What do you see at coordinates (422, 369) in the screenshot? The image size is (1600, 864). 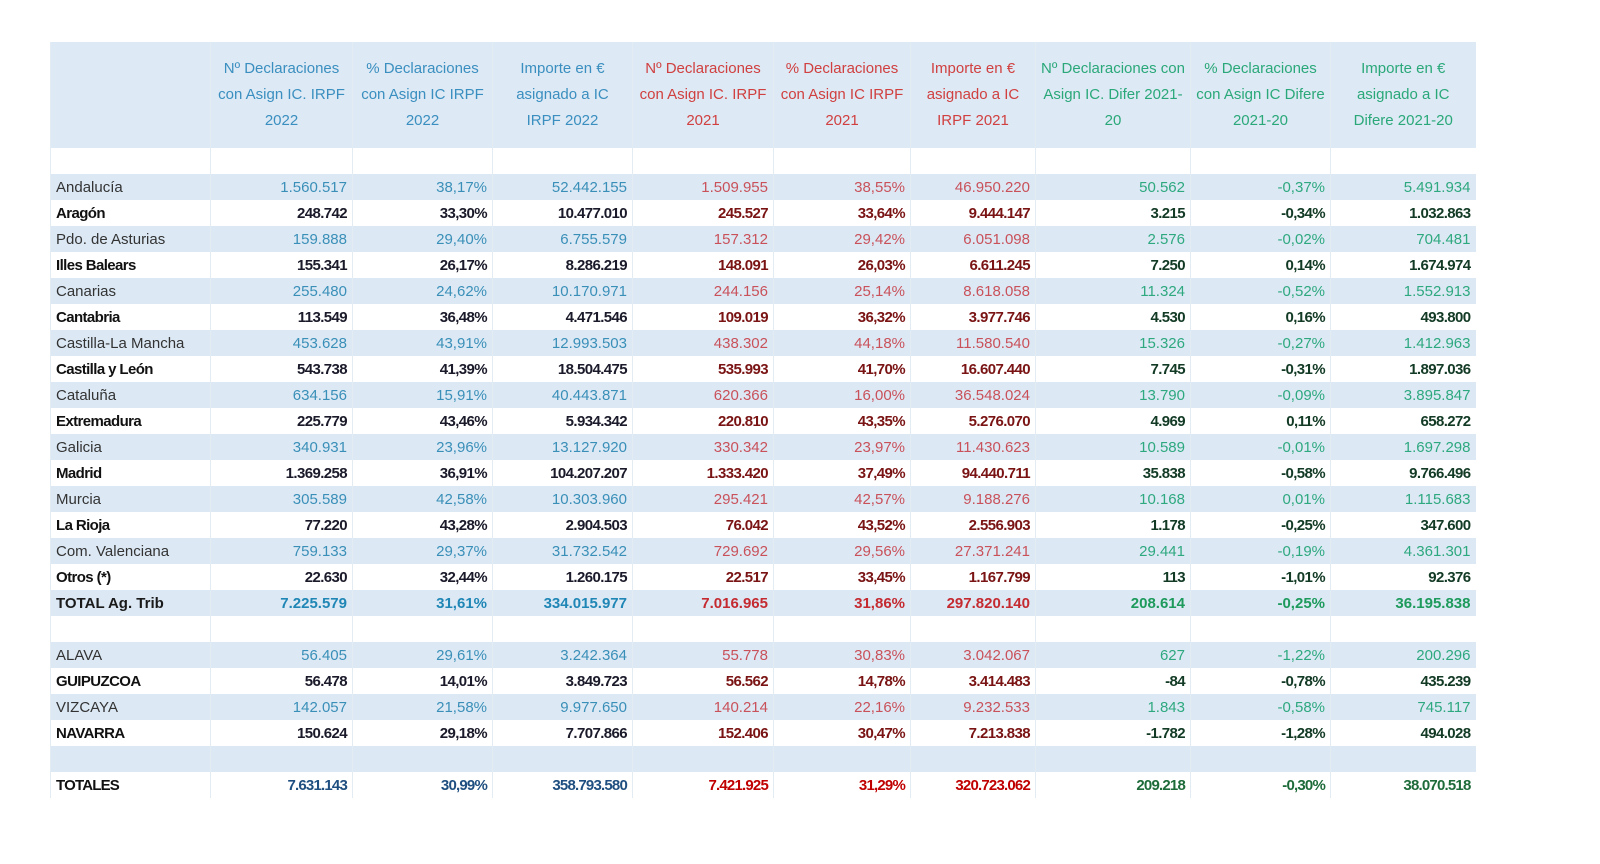 I see `table-cell: 41,39%` at bounding box center [422, 369].